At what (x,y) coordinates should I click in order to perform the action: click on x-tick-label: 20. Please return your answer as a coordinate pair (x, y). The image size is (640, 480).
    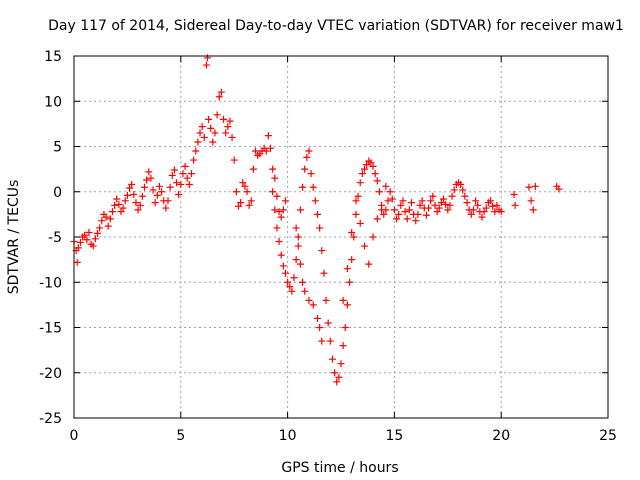
    Looking at the image, I should click on (501, 436).